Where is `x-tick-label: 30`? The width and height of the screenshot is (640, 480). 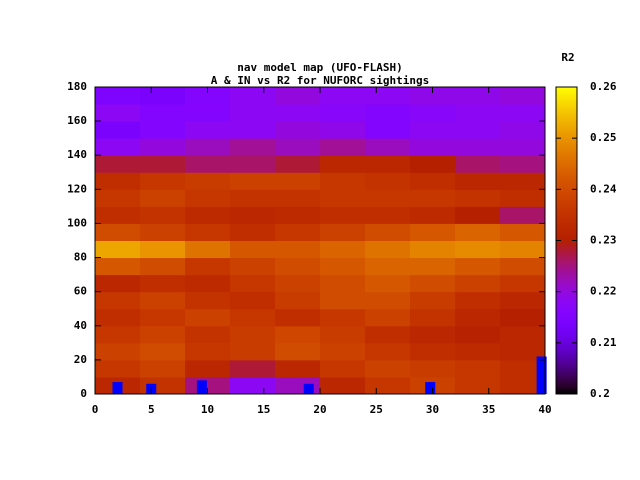
x-tick-label: 30 is located at coordinates (432, 409).